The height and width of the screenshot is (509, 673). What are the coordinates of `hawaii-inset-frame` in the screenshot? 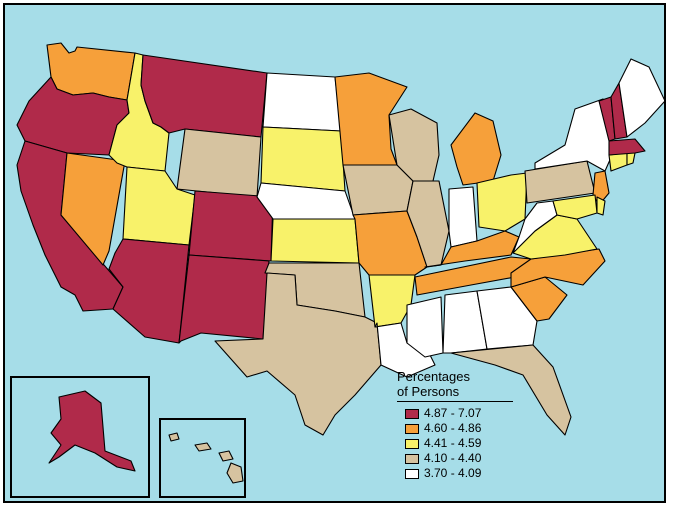 It's located at (202, 458).